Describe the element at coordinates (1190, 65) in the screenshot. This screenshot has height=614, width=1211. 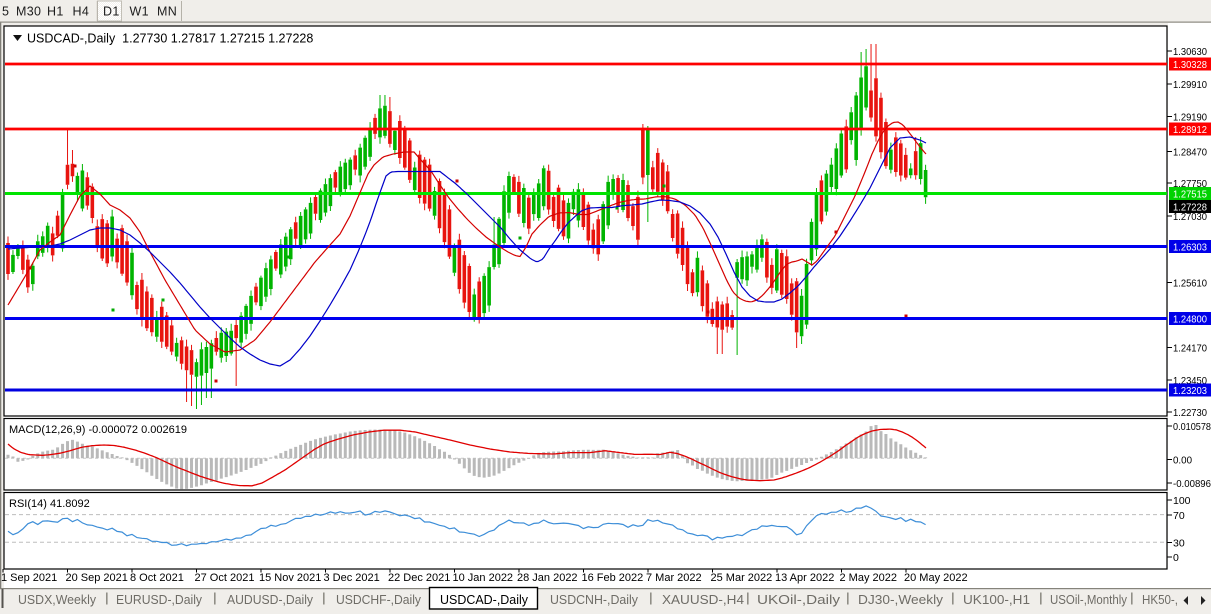
I see `svg-text: 1.30328` at that location.